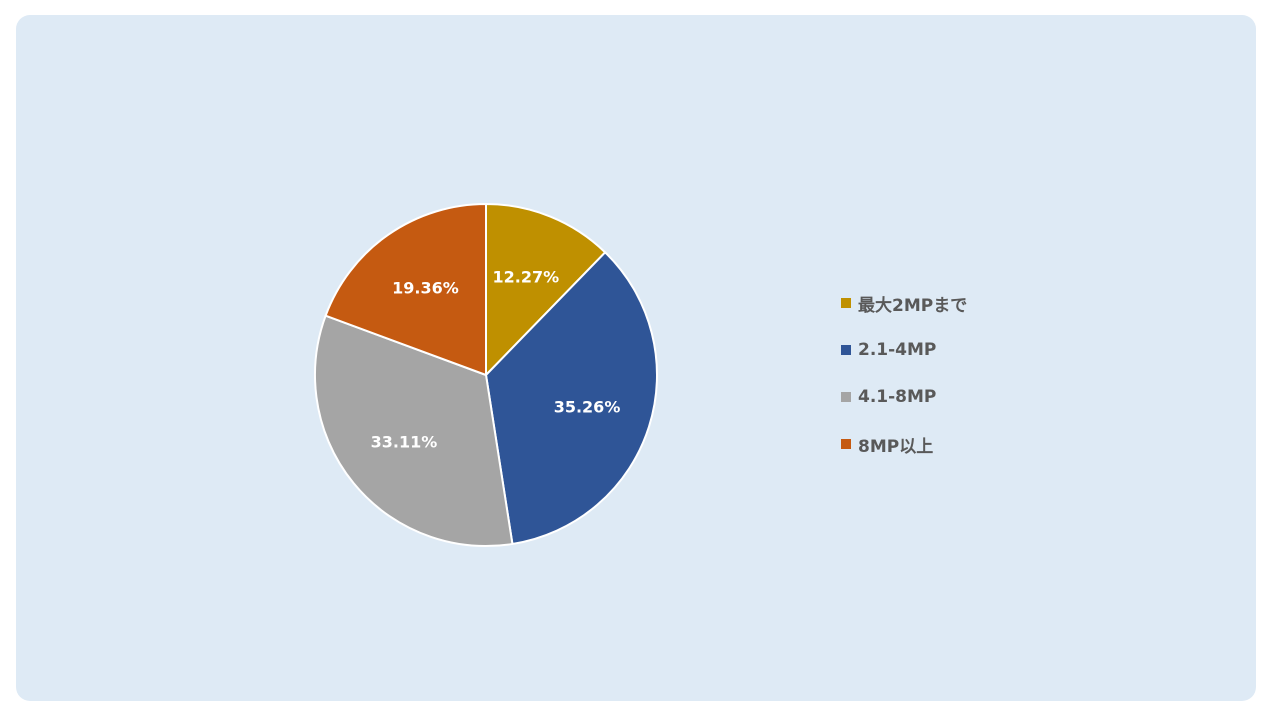 The height and width of the screenshot is (720, 1280). I want to click on legend: 最大2MPまで 2.1-4MP 4.1-8MP 8MP以上, so click(904, 385).